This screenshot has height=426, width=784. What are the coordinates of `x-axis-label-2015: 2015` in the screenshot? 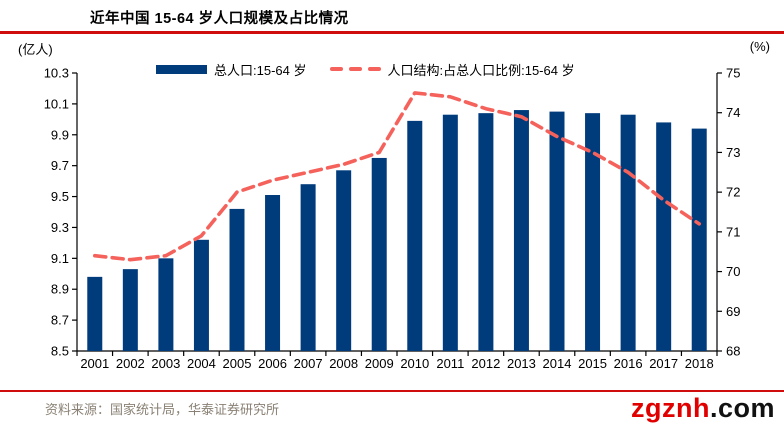 It's located at (592, 363).